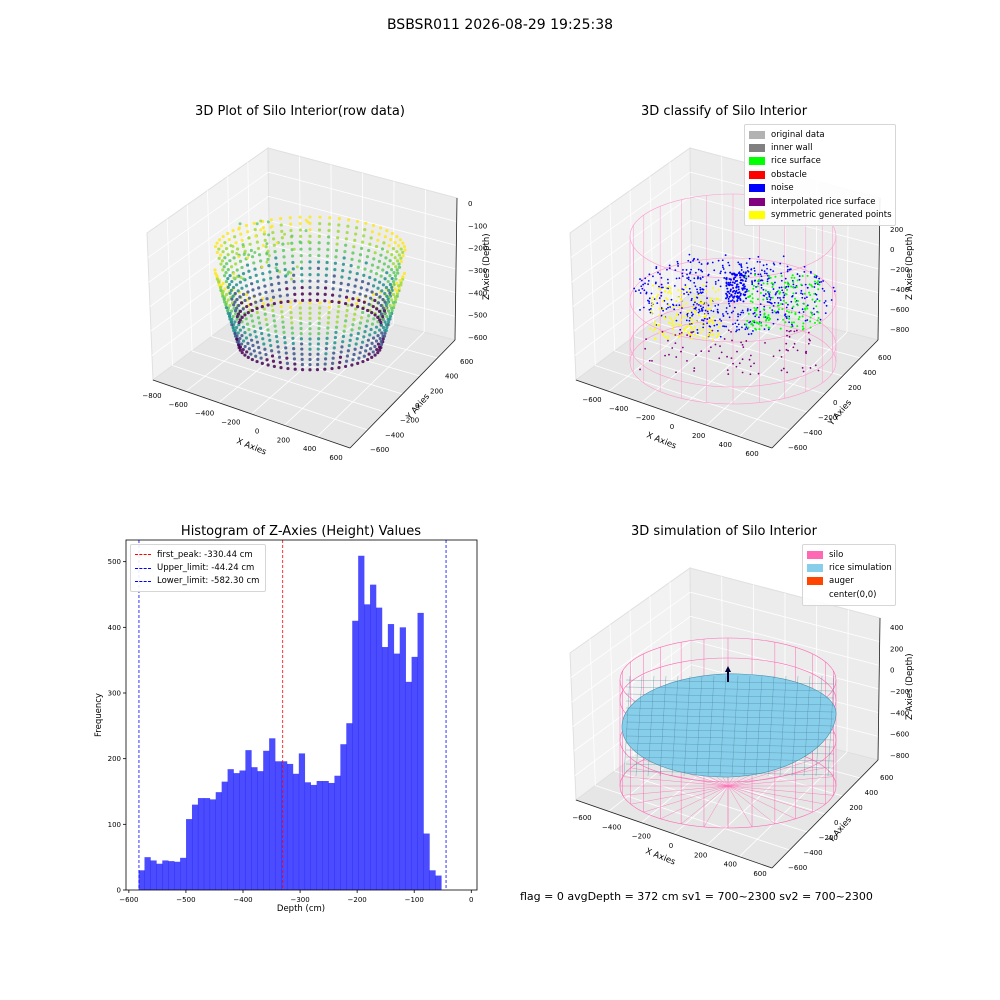 The height and width of the screenshot is (1000, 1000). I want to click on legend-entry: auger, so click(849, 581).